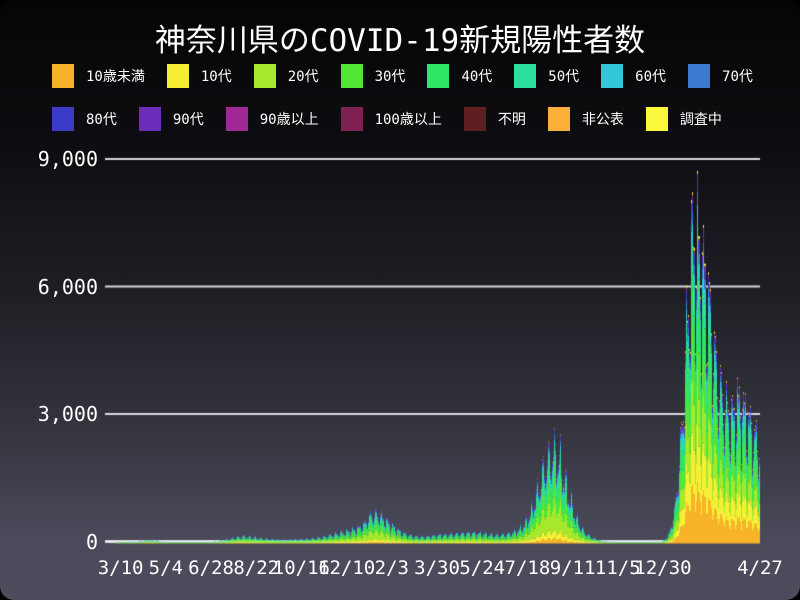 This screenshot has height=600, width=800. What do you see at coordinates (422, 76) in the screenshot?
I see `legend-row-1: 10歳未満 10代 20代 30代 40代 50代 60代 70代` at bounding box center [422, 76].